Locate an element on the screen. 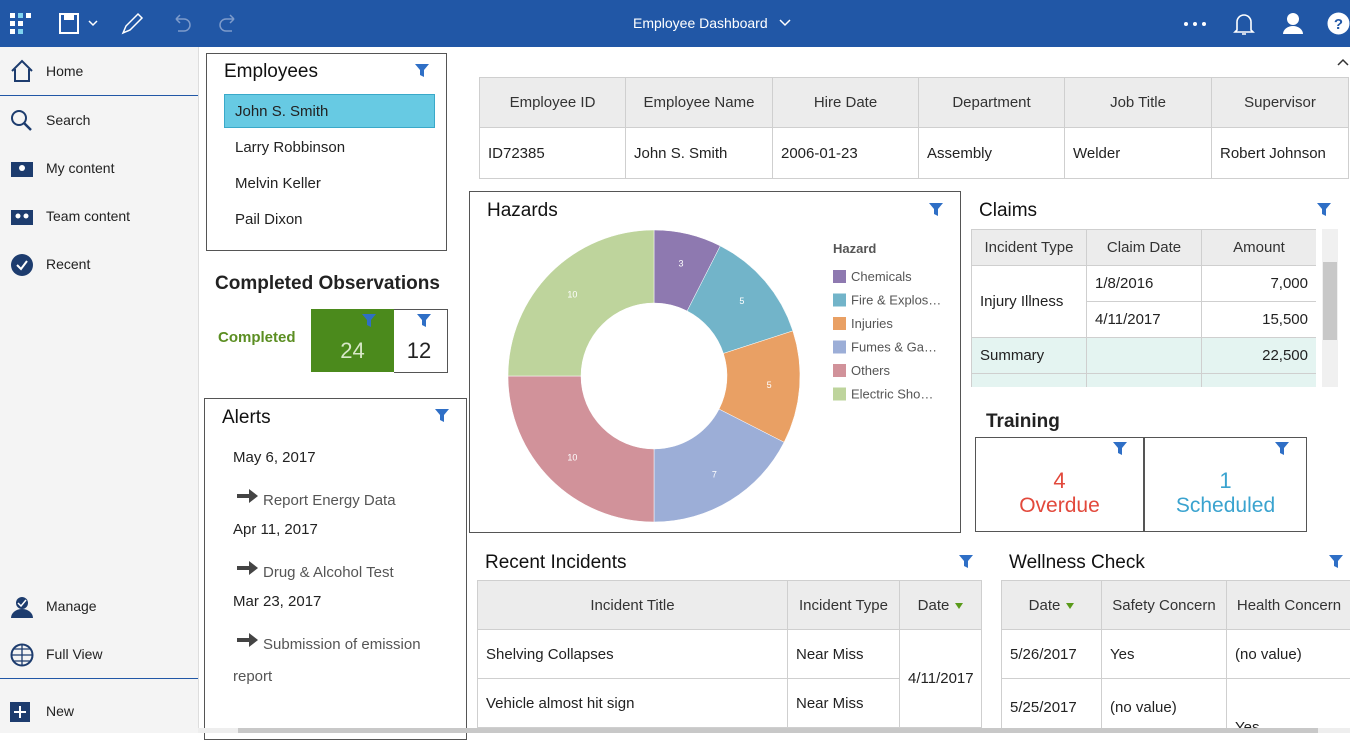  scheduled-label: Scheduled is located at coordinates (1225, 506).